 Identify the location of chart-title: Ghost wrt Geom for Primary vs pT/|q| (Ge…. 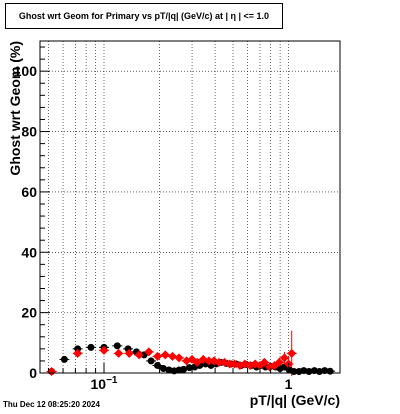
(144, 16).